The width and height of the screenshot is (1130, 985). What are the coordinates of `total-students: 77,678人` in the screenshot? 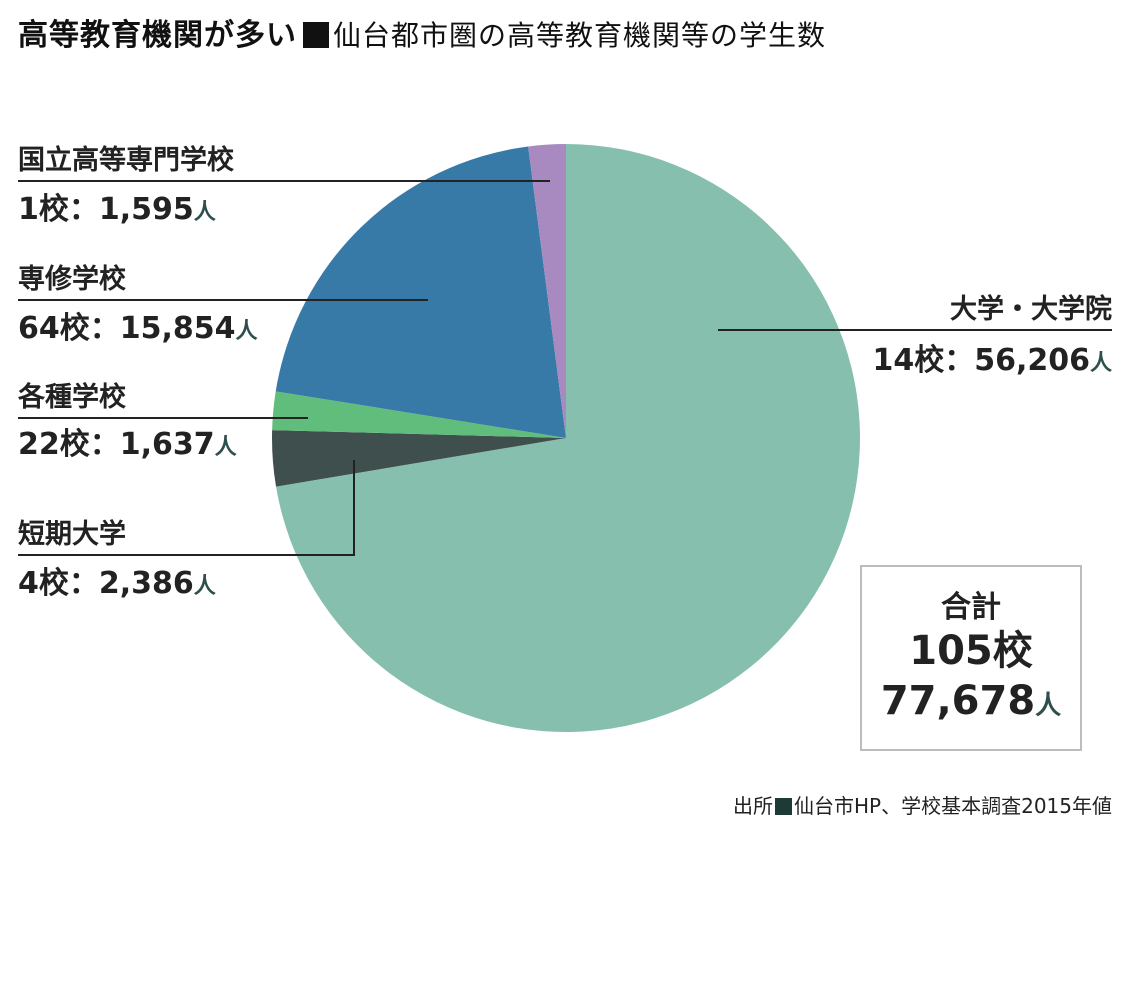 It's located at (971, 703).